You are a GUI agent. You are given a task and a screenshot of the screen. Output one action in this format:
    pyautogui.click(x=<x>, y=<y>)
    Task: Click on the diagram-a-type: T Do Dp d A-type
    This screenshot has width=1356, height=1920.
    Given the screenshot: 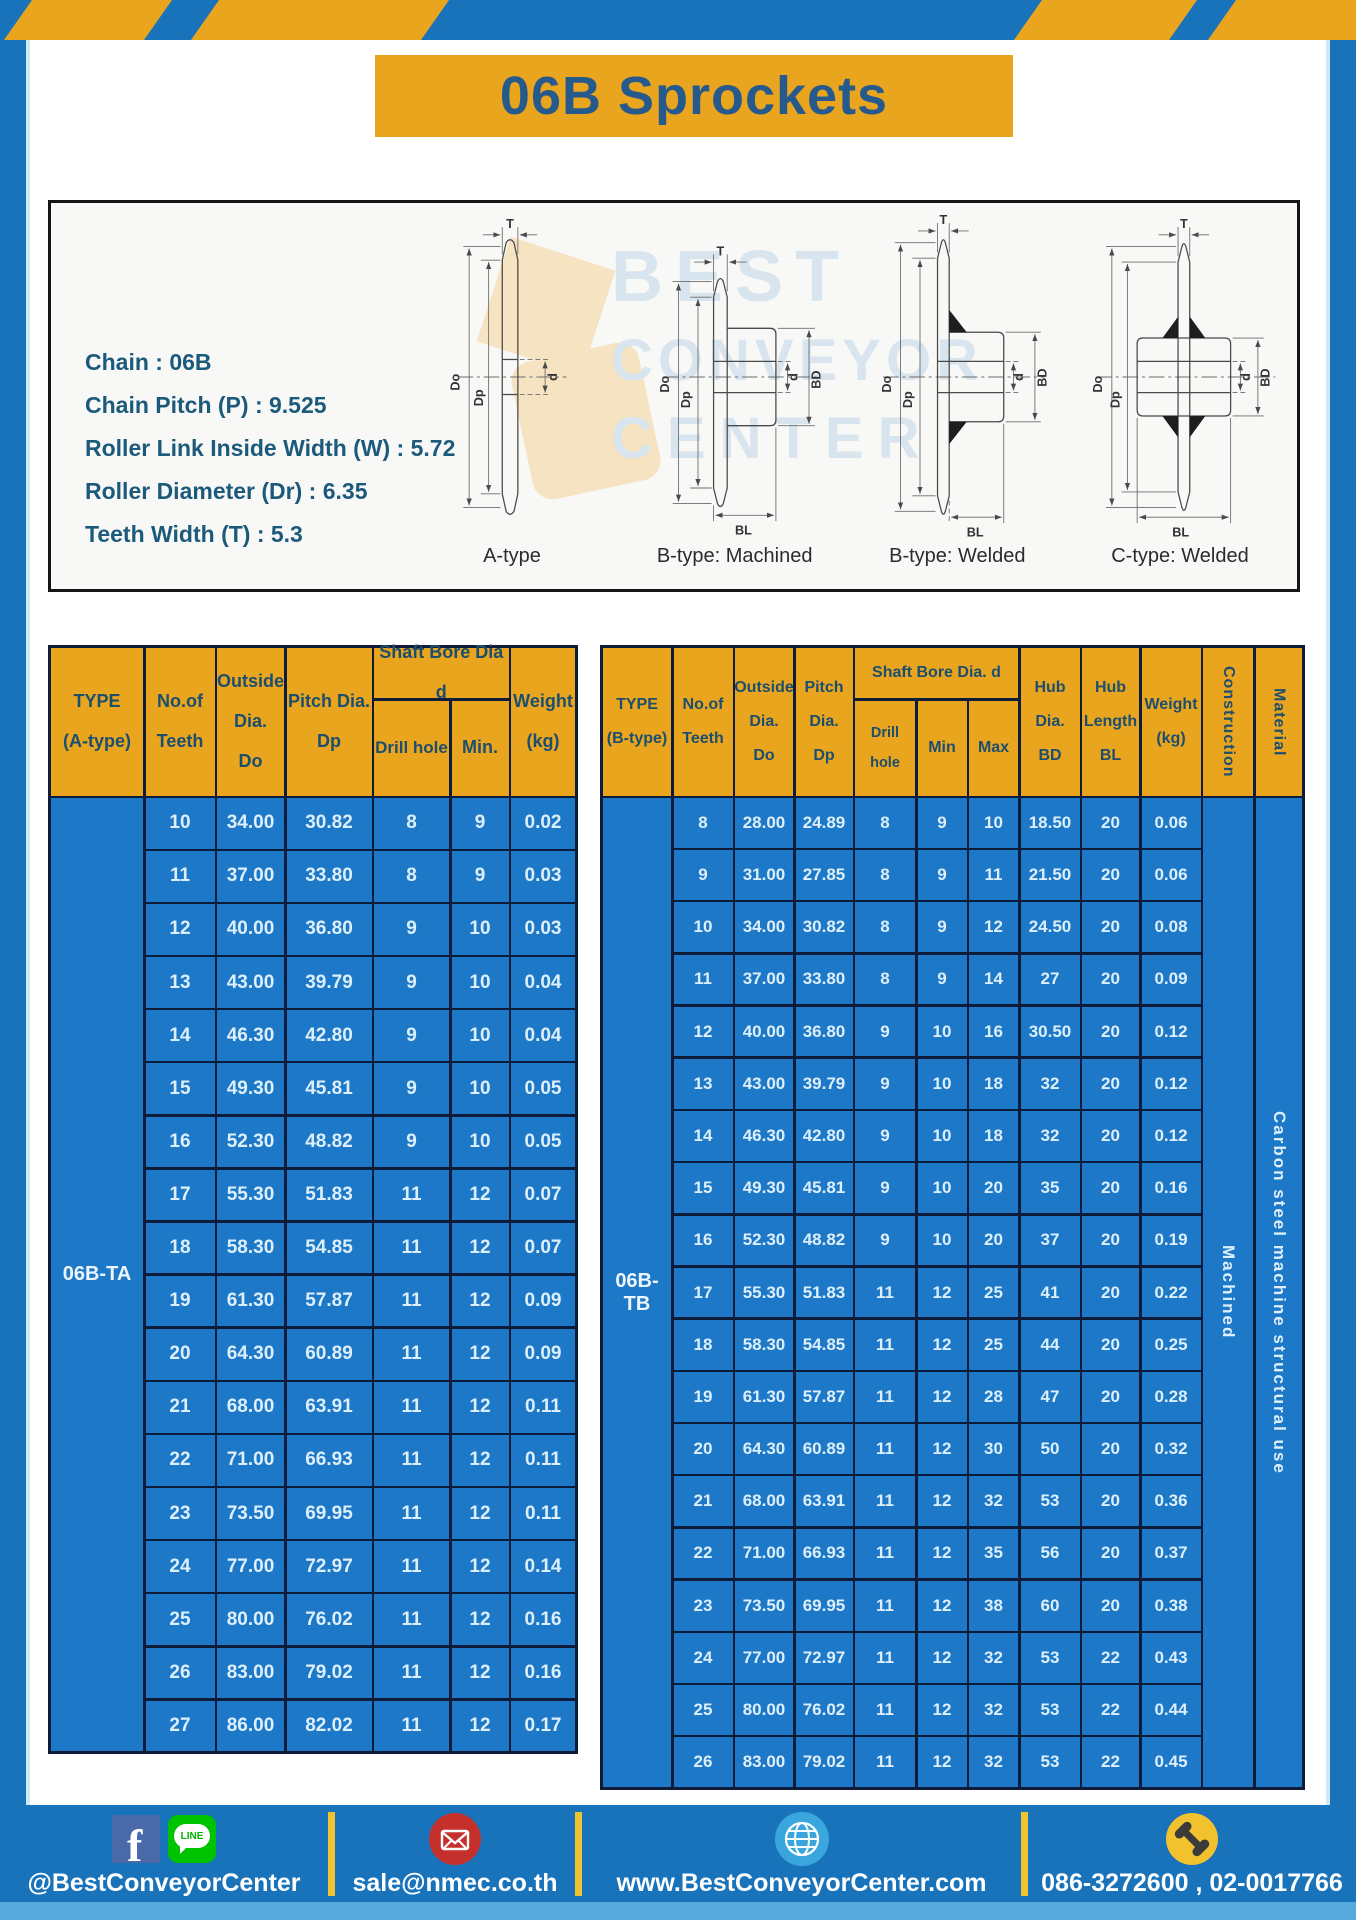 What is the action you would take?
    pyautogui.click(x=512, y=400)
    